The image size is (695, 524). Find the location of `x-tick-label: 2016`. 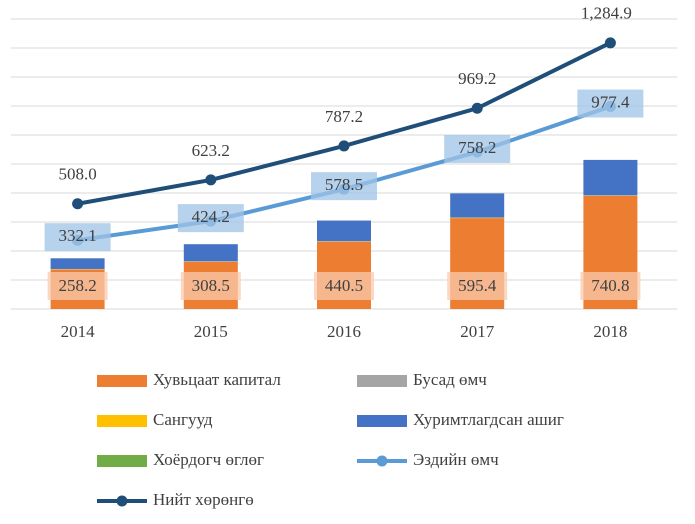

x-tick-label: 2016 is located at coordinates (344, 331).